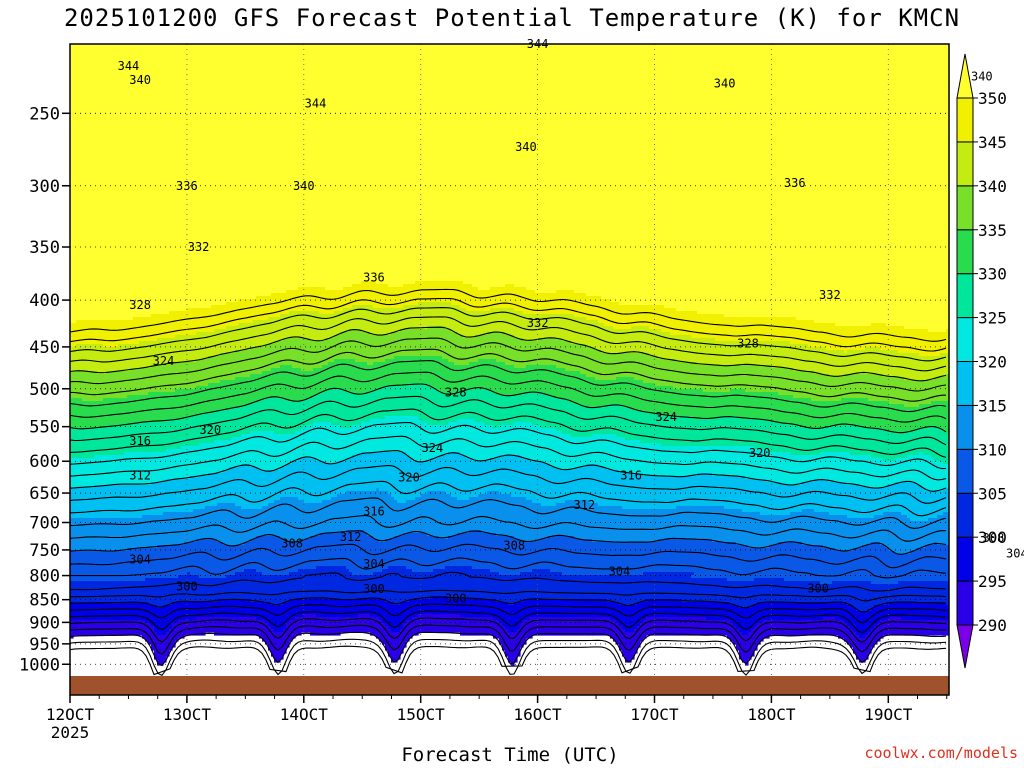 Image resolution: width=1024 pixels, height=768 pixels. Describe the element at coordinates (509, 685) in the screenshot. I see `terrain-band` at that location.